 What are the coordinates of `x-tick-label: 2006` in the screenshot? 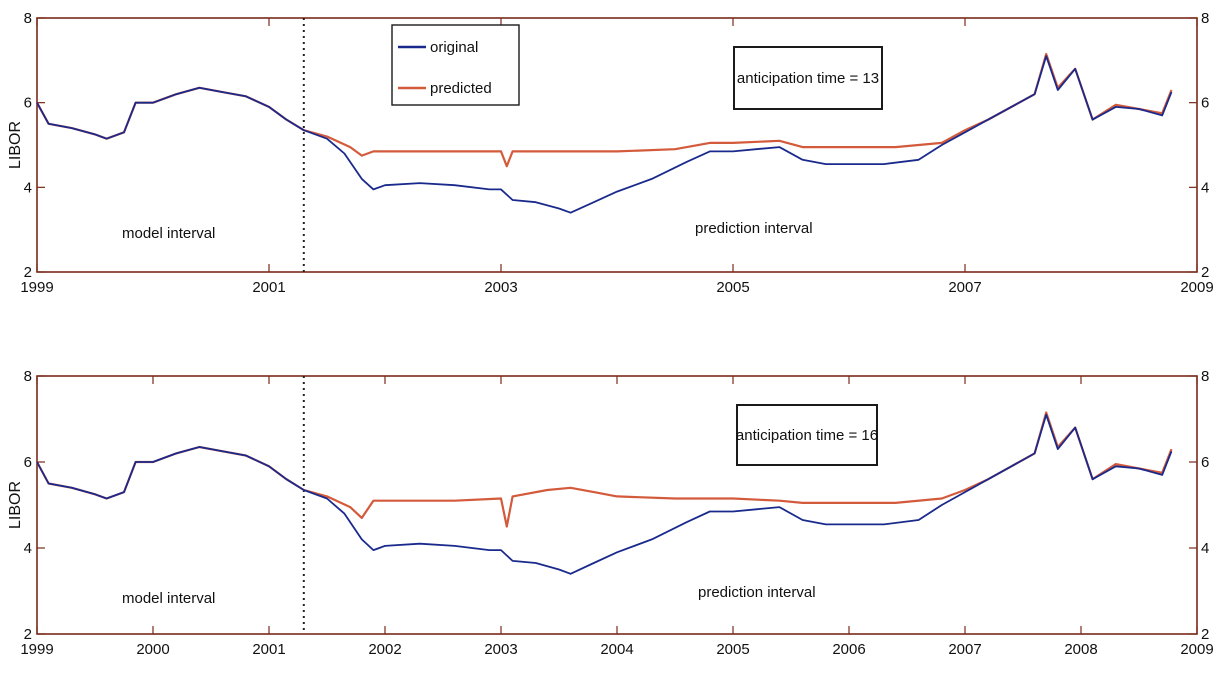 It's located at (848, 649).